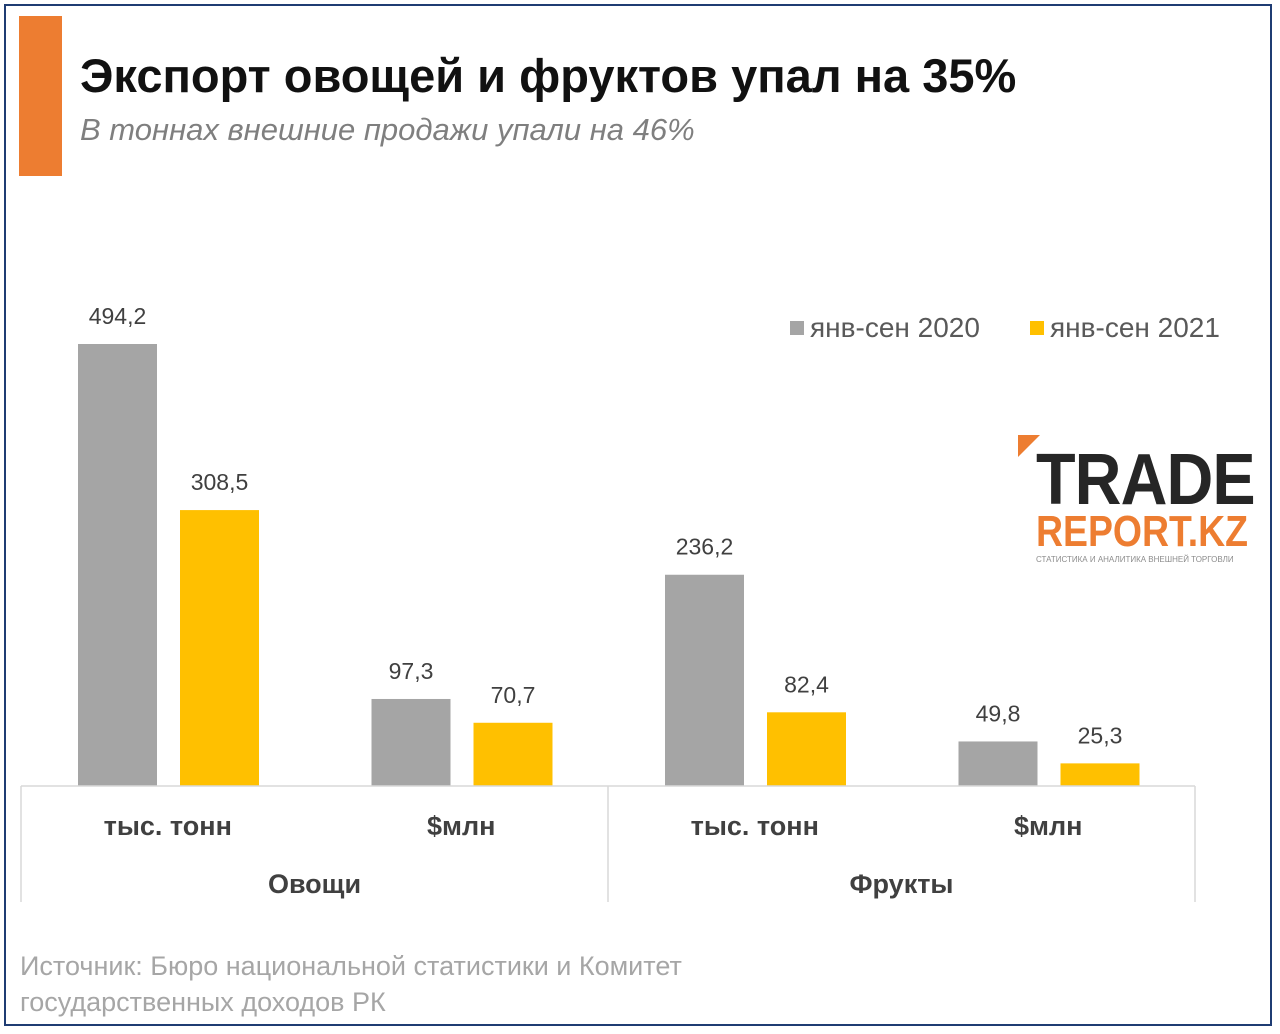 The image size is (1280, 1034). What do you see at coordinates (1029, 446) in the screenshot?
I see `logo-corner-mark` at bounding box center [1029, 446].